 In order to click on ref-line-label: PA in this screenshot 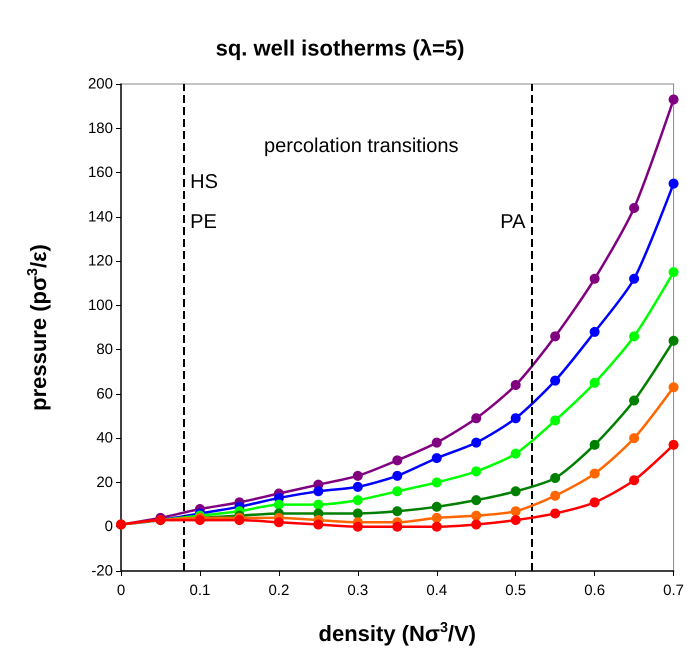, I will do `click(513, 222)`.